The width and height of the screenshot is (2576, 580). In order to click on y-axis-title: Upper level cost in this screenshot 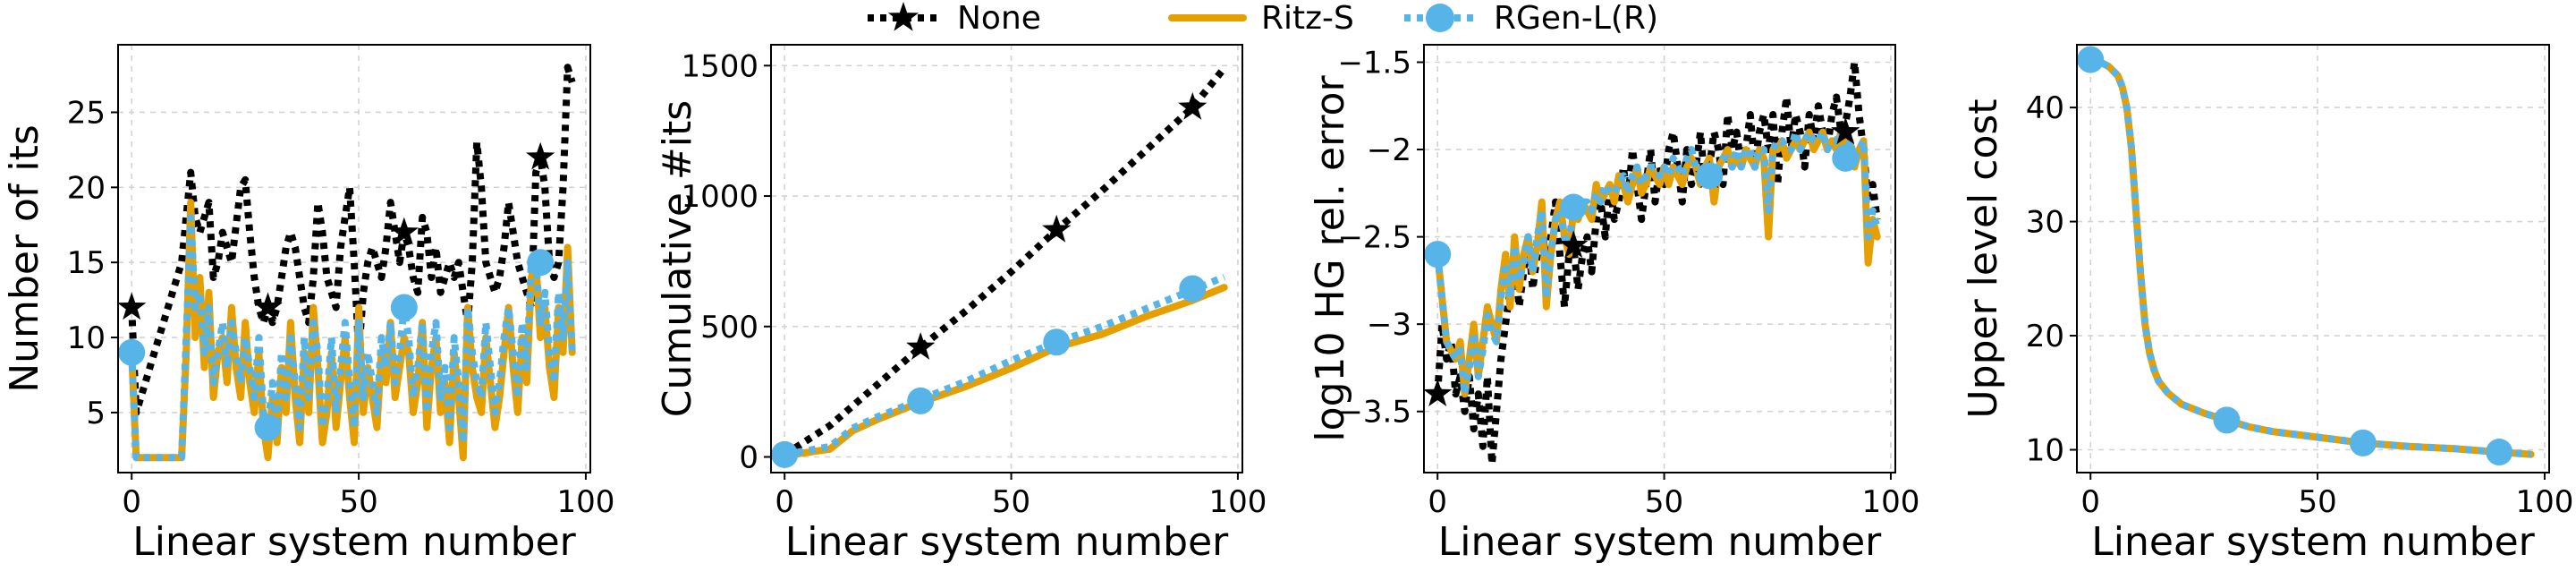, I will do `click(1983, 258)`.